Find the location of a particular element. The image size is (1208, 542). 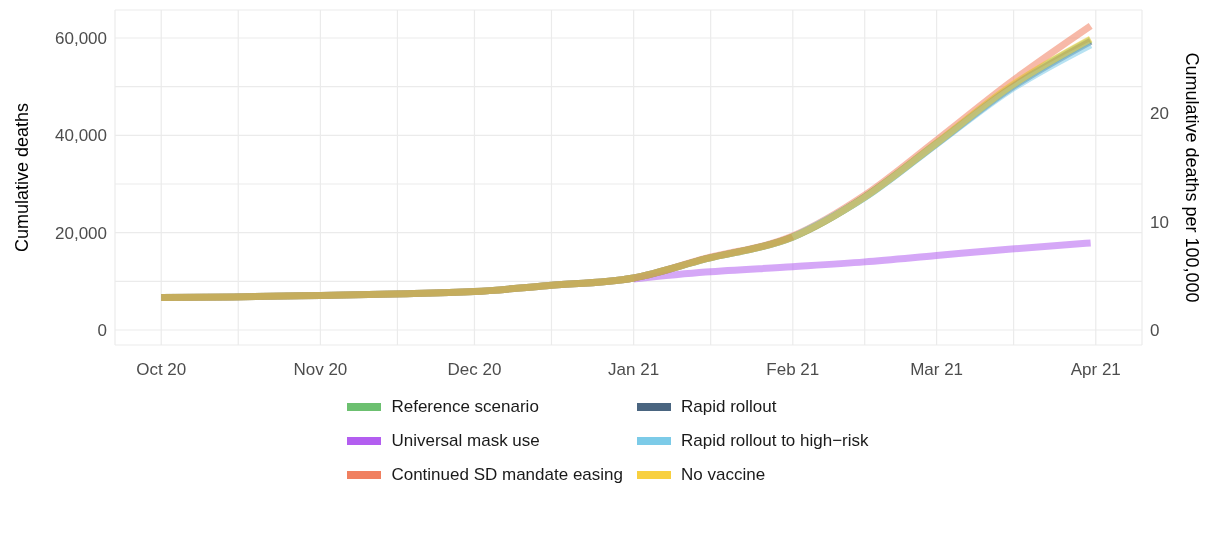

legend-label: Continued SD mandate easing is located at coordinates (507, 475).